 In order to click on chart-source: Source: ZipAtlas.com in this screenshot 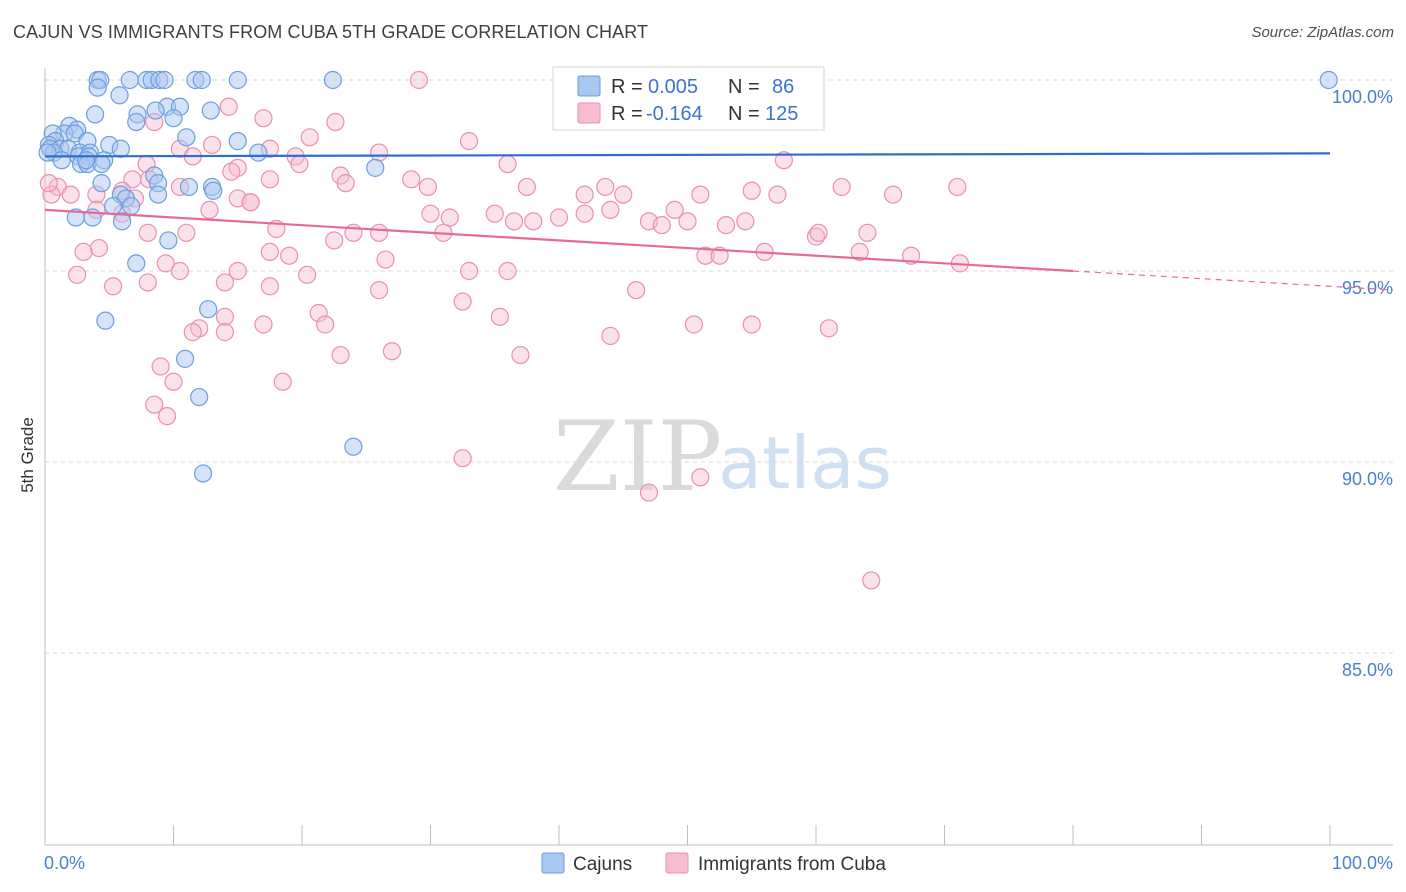, I will do `click(1322, 32)`.